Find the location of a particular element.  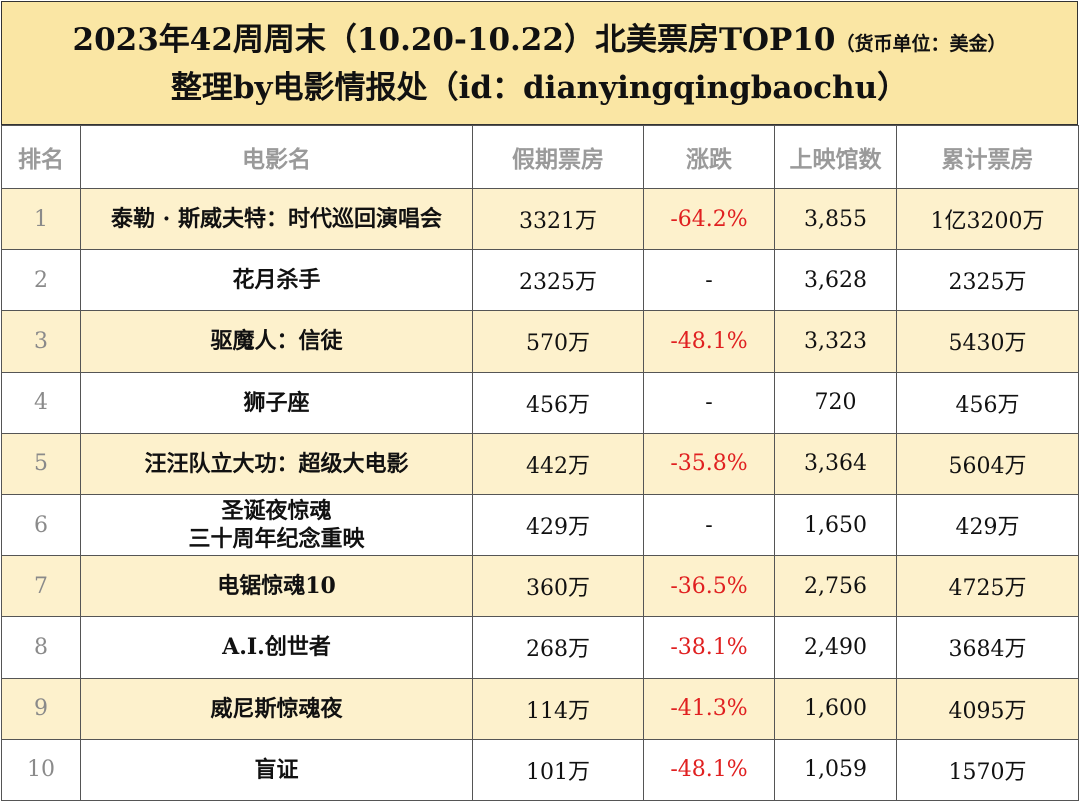

table-row: 9 威尼斯惊魂夜 114万 -41.3% 1,600 4095万 is located at coordinates (540, 708).